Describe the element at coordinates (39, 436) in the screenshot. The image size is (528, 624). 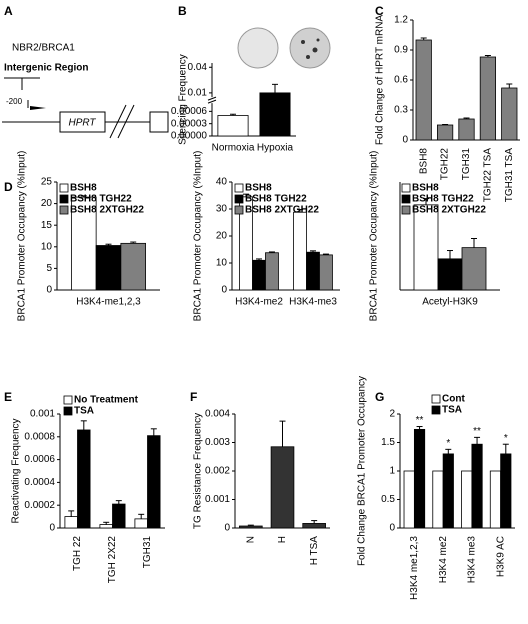
I see `y-tick-label: 0.0008` at that location.